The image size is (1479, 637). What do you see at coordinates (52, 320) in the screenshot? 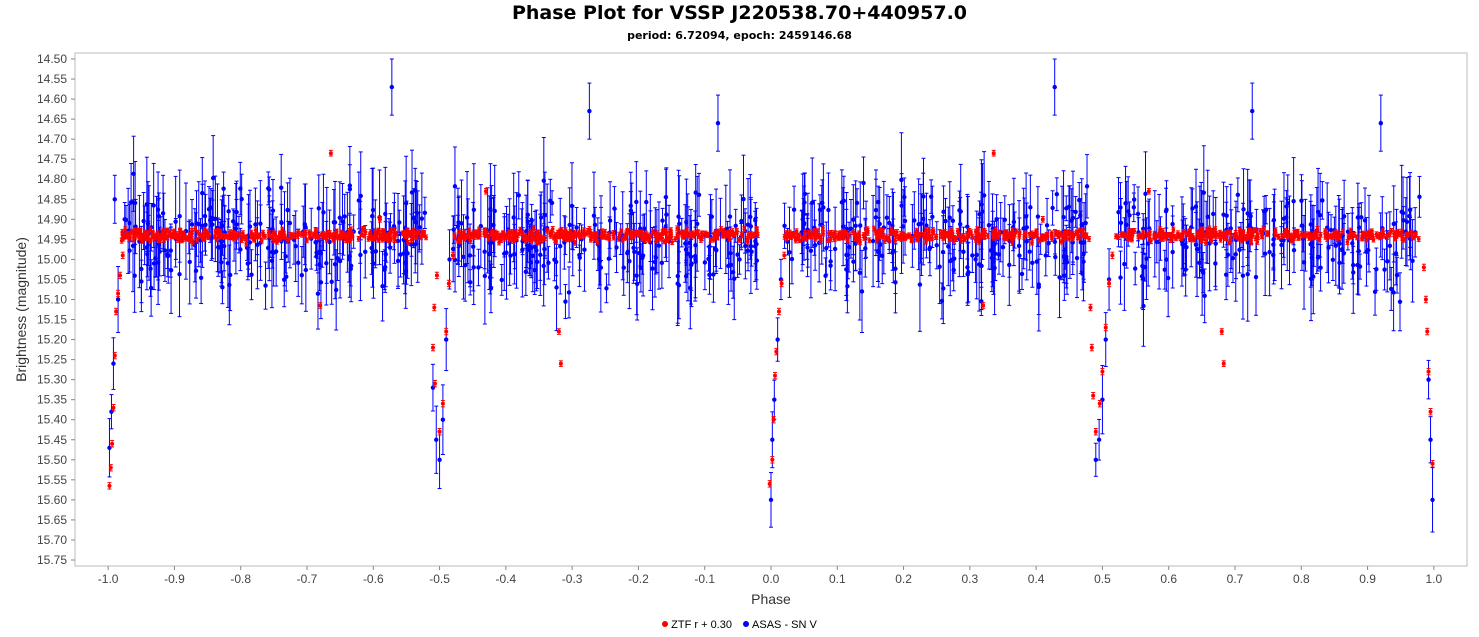
I see `y-tick-label: 15.15` at bounding box center [52, 320].